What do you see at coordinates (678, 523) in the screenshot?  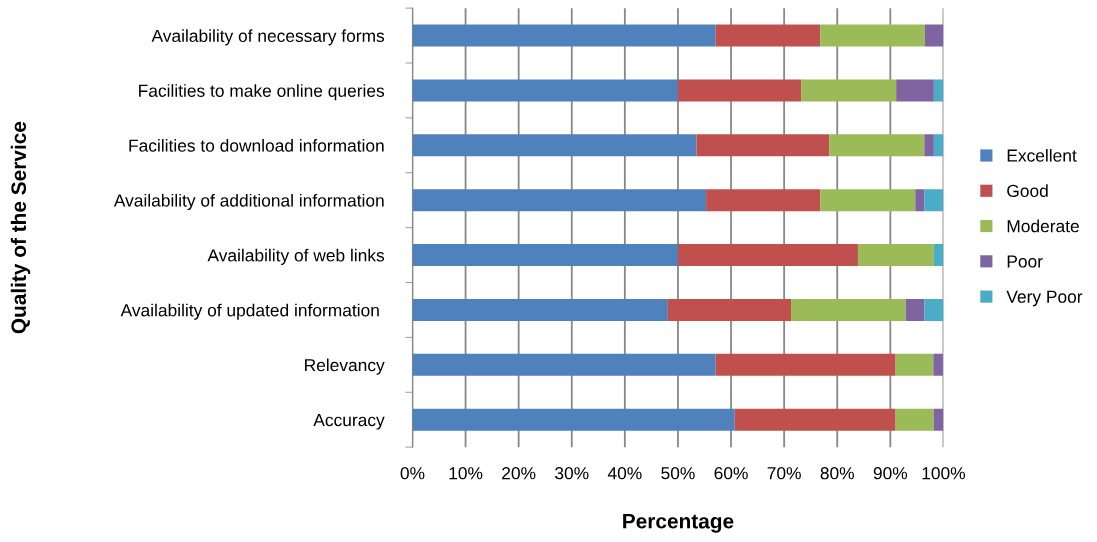 I see `x-axis-title: Percentage` at bounding box center [678, 523].